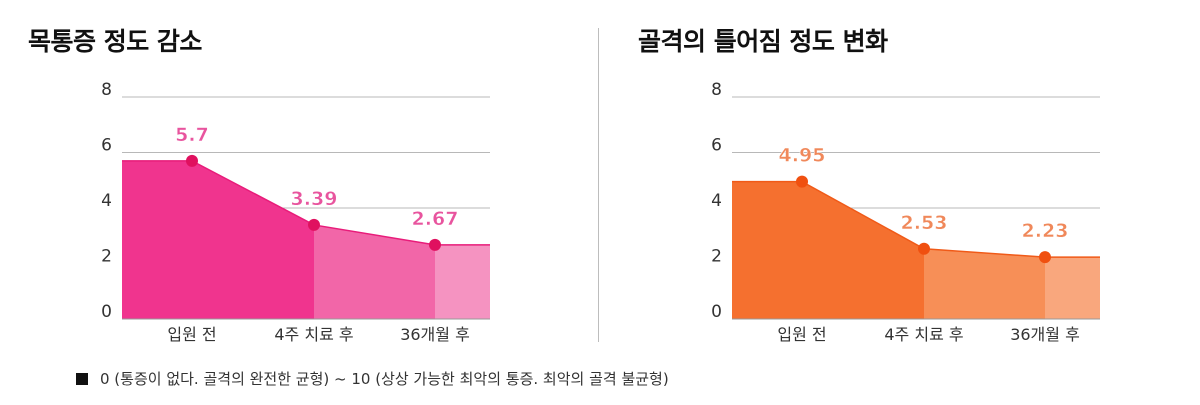  What do you see at coordinates (314, 199) in the screenshot?
I see `data-label: 3.39` at bounding box center [314, 199].